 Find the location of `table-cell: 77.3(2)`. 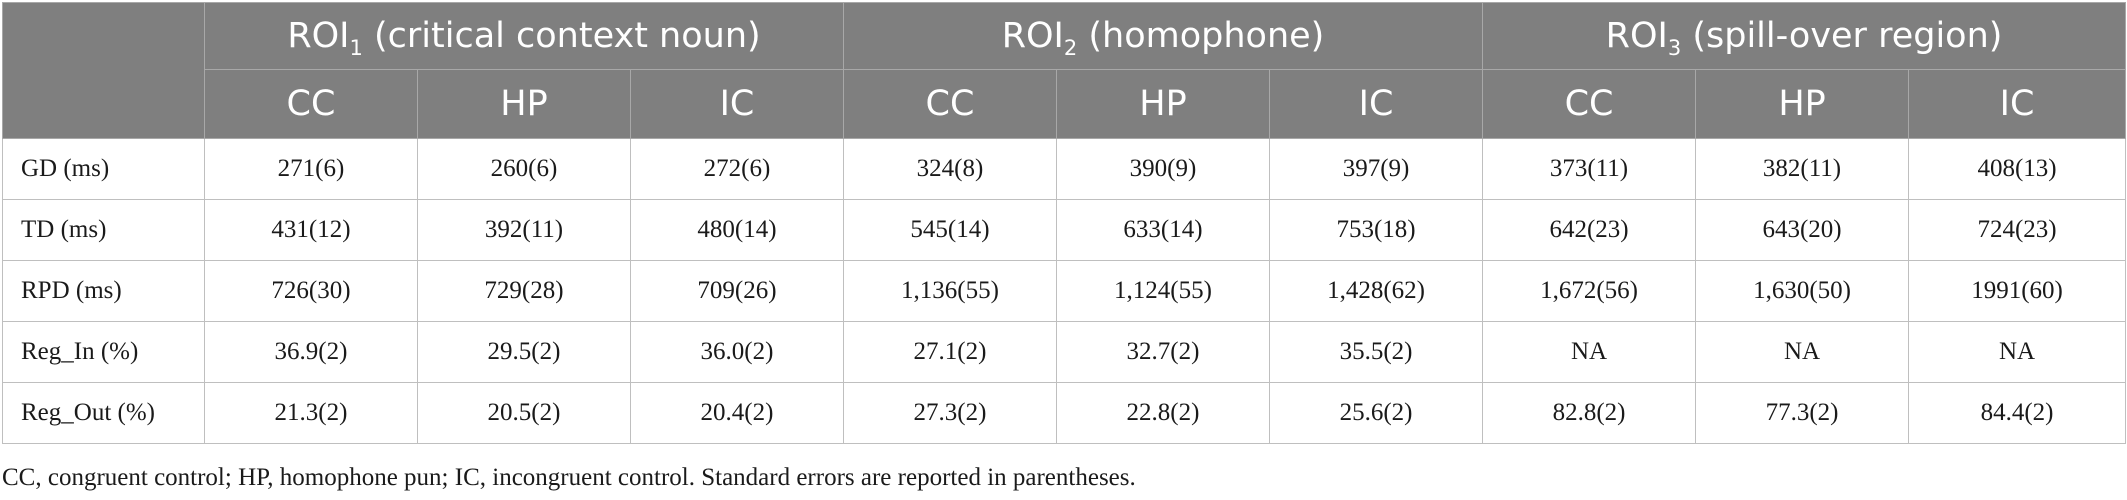

table-cell: 77.3(2) is located at coordinates (1802, 413).